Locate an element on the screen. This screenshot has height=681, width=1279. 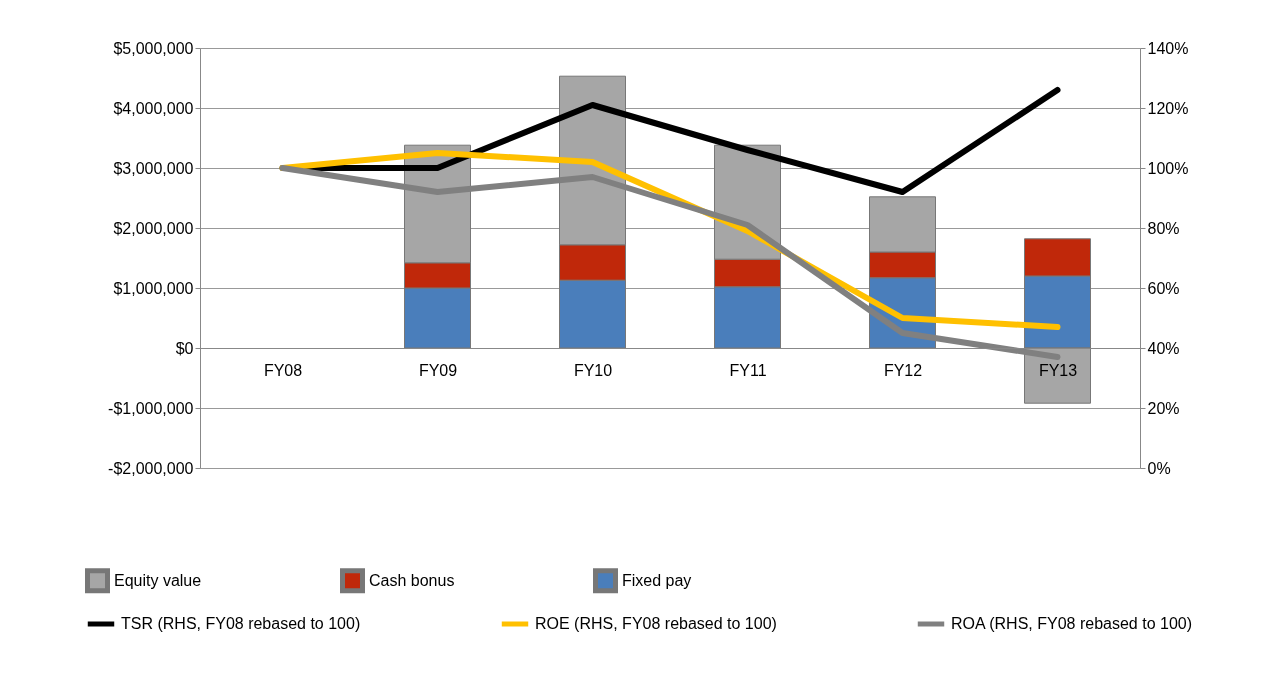
x-tick-label: FY11 is located at coordinates (748, 370).